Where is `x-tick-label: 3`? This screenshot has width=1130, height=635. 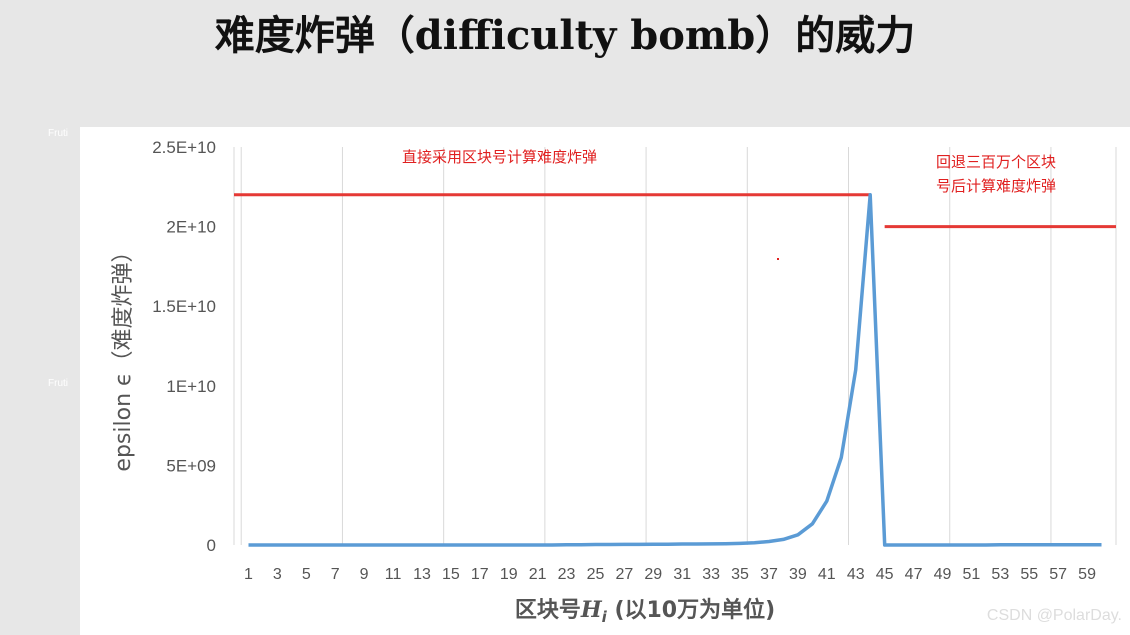 x-tick-label: 3 is located at coordinates (277, 574).